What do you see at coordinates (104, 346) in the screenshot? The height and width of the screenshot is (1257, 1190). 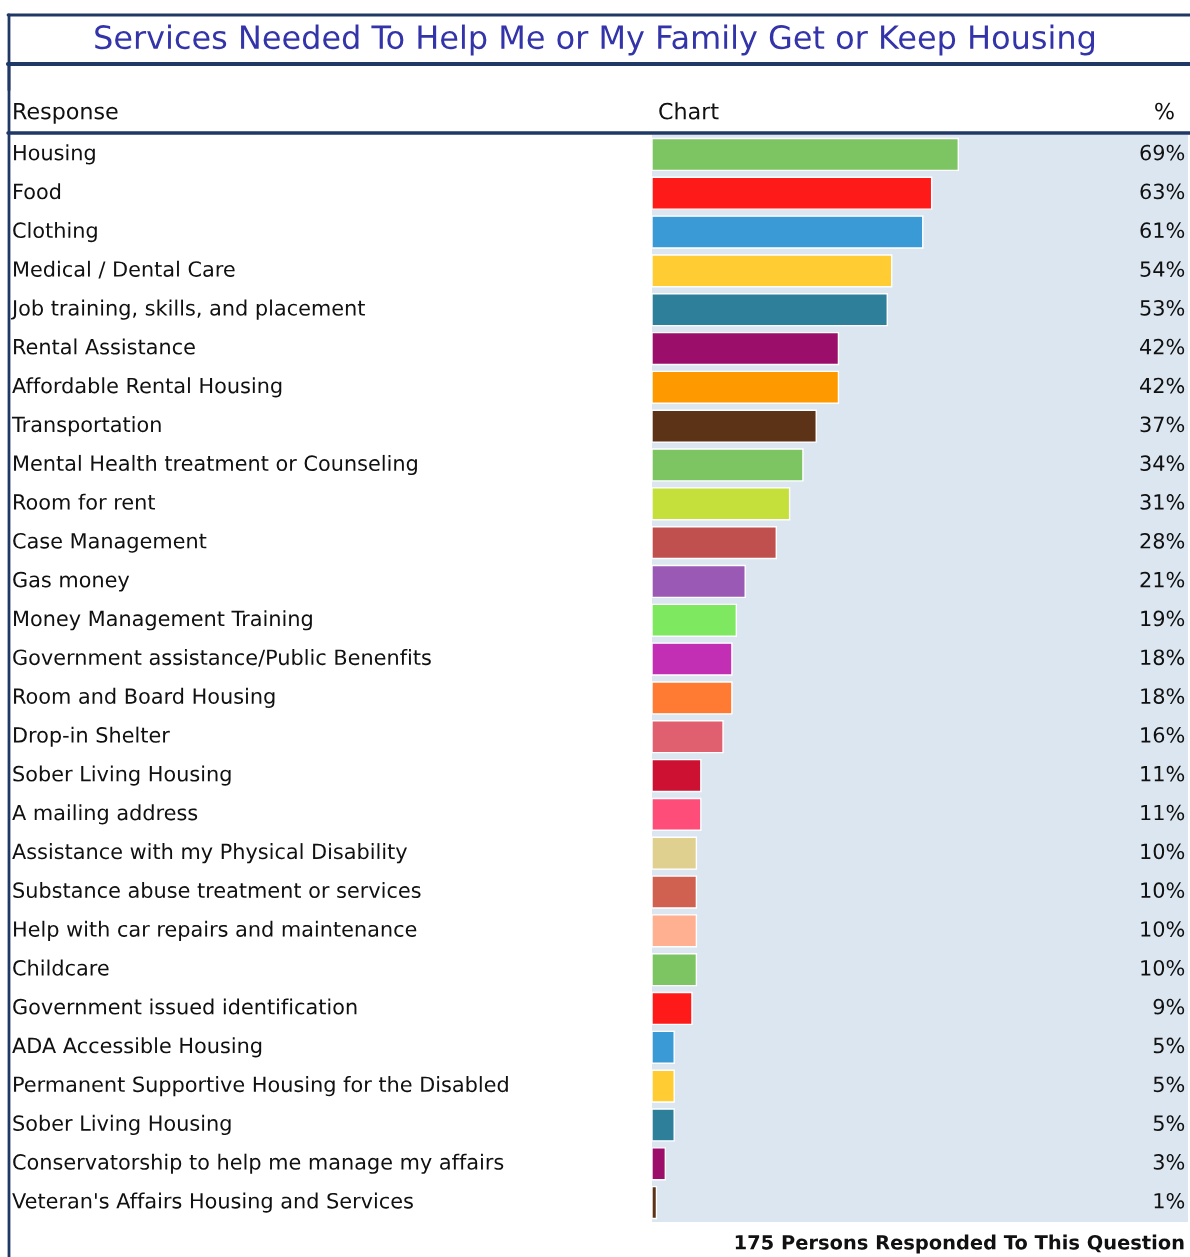 I see `y-tick-label: Rental Assistance` at bounding box center [104, 346].